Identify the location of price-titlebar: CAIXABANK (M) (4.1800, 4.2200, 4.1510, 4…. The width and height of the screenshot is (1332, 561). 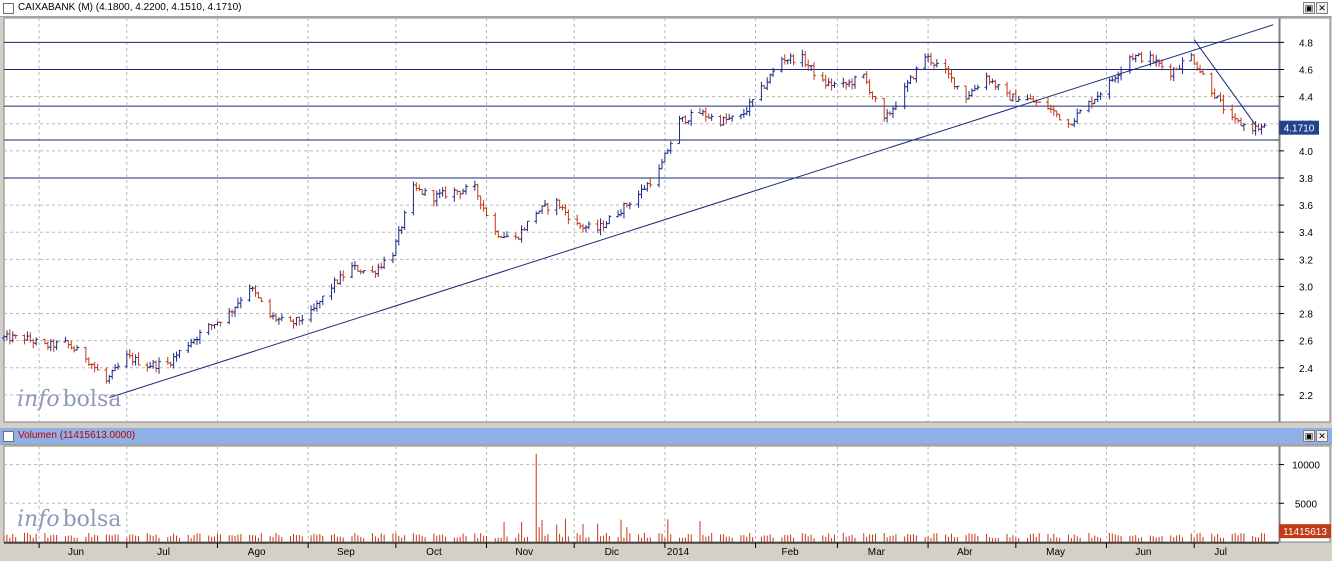
(666, 8).